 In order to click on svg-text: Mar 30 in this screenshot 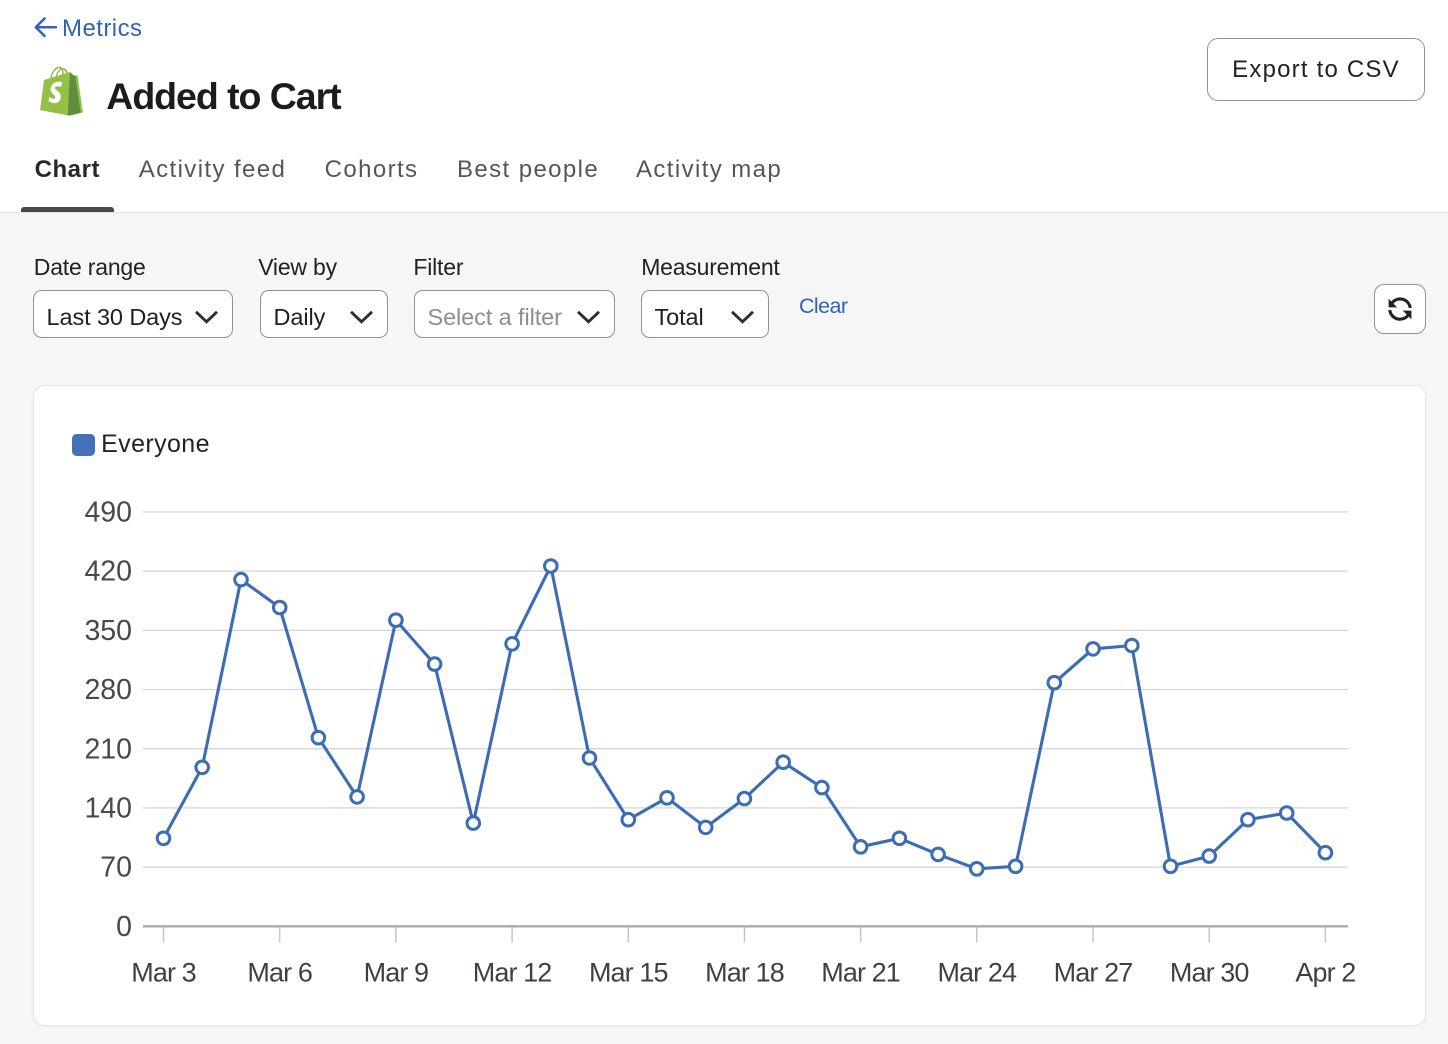, I will do `click(1209, 973)`.